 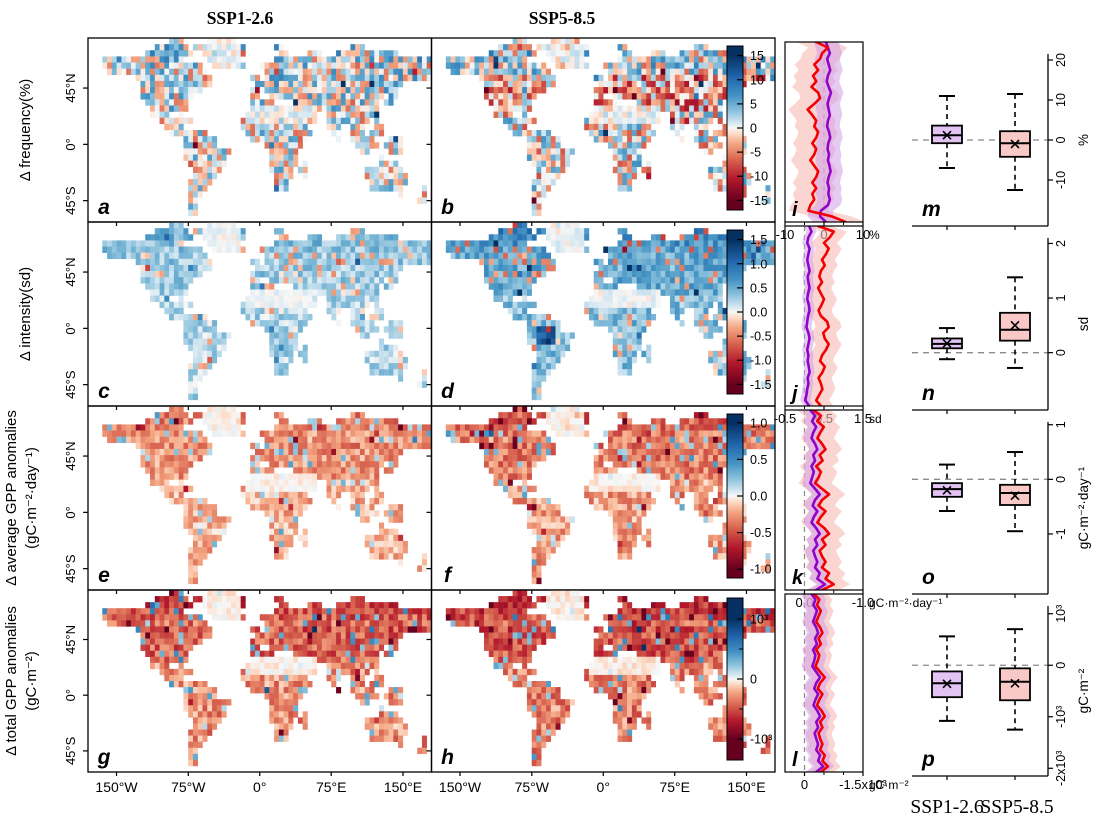 I want to click on scenario-label-ssp585: SSP5-8.5, so click(x=1016, y=807).